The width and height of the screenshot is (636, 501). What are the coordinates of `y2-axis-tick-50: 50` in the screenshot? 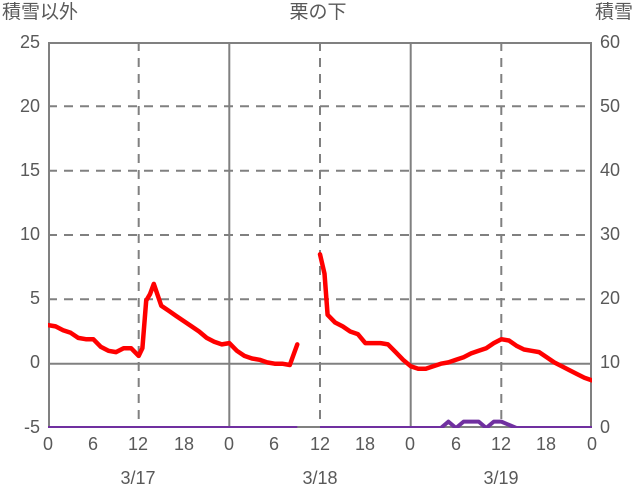 It's located at (610, 106).